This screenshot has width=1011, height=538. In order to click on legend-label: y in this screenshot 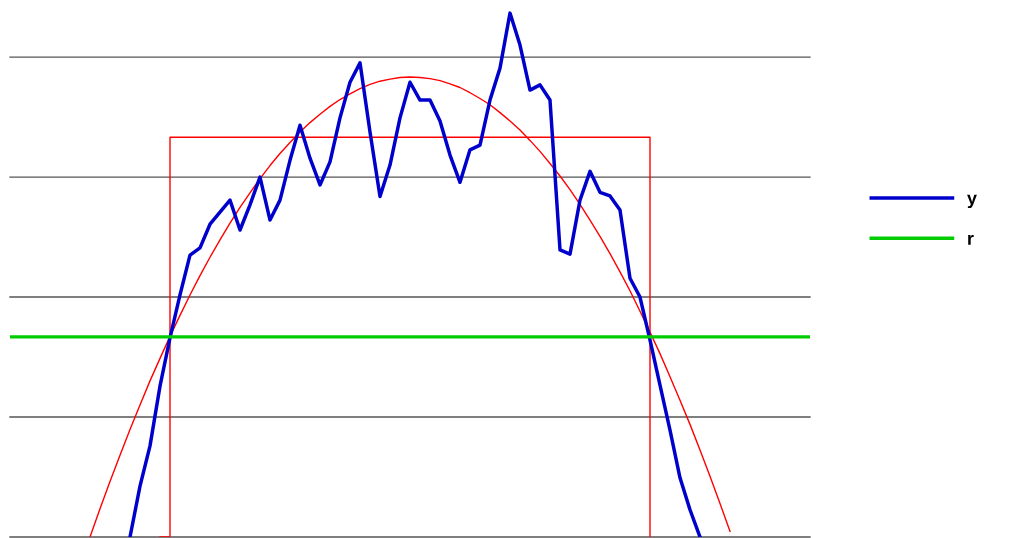, I will do `click(972, 201)`.